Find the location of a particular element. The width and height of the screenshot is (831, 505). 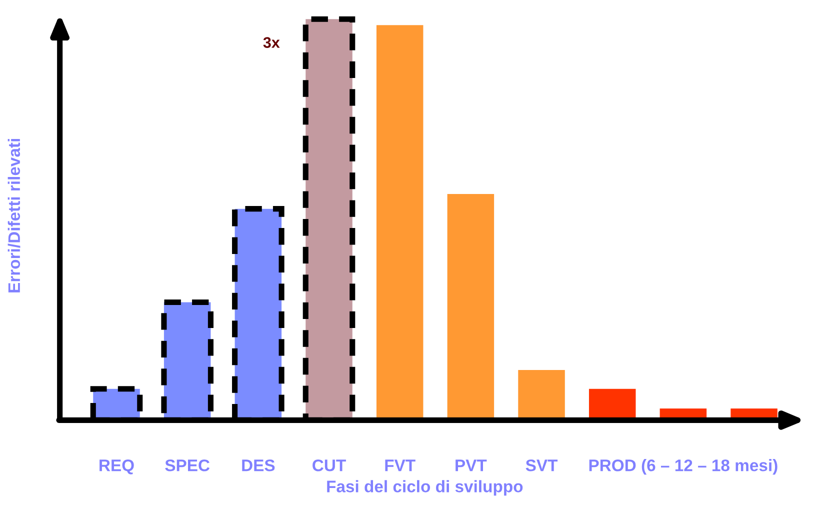

x-tick-label: CUT is located at coordinates (329, 465).